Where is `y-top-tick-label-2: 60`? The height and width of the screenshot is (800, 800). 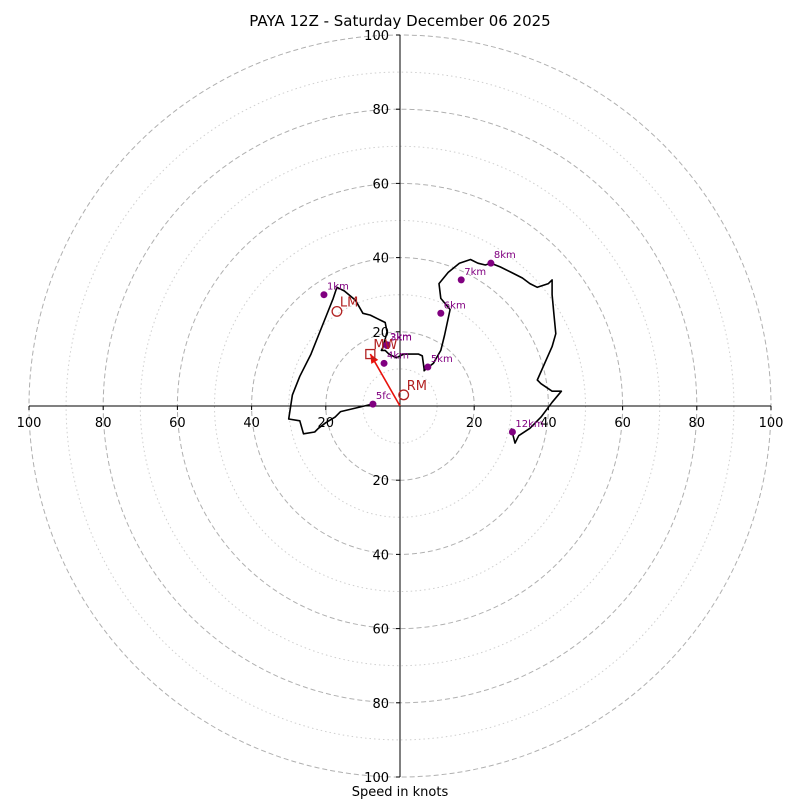
y-top-tick-label-2: 60 is located at coordinates (380, 184).